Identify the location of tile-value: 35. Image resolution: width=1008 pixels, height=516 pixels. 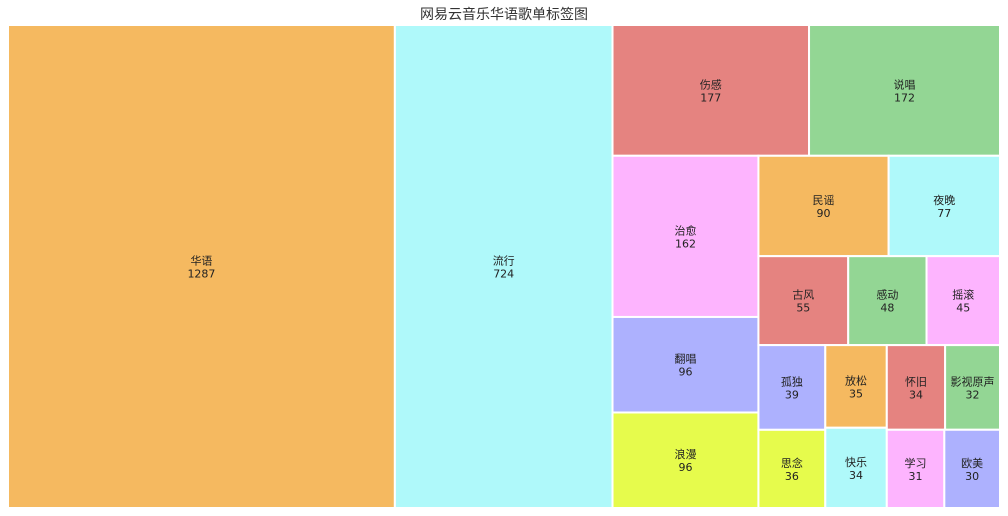
(856, 393).